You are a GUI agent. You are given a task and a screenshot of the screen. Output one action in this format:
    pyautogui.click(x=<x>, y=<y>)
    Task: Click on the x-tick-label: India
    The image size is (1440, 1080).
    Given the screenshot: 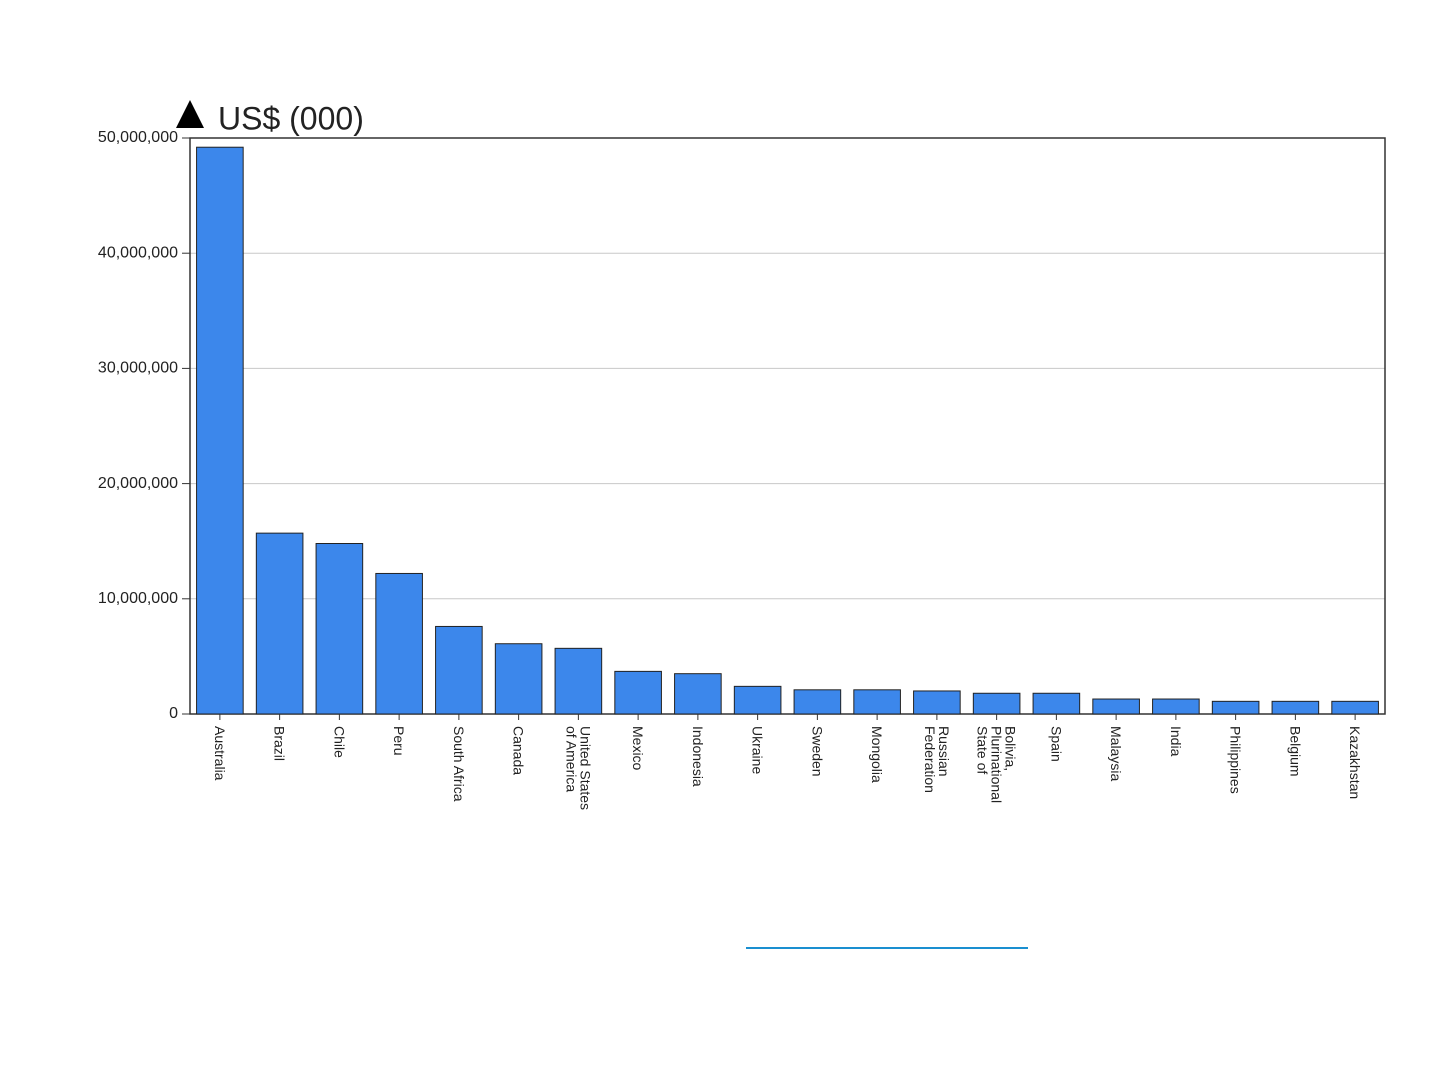 What is the action you would take?
    pyautogui.click(x=1175, y=741)
    